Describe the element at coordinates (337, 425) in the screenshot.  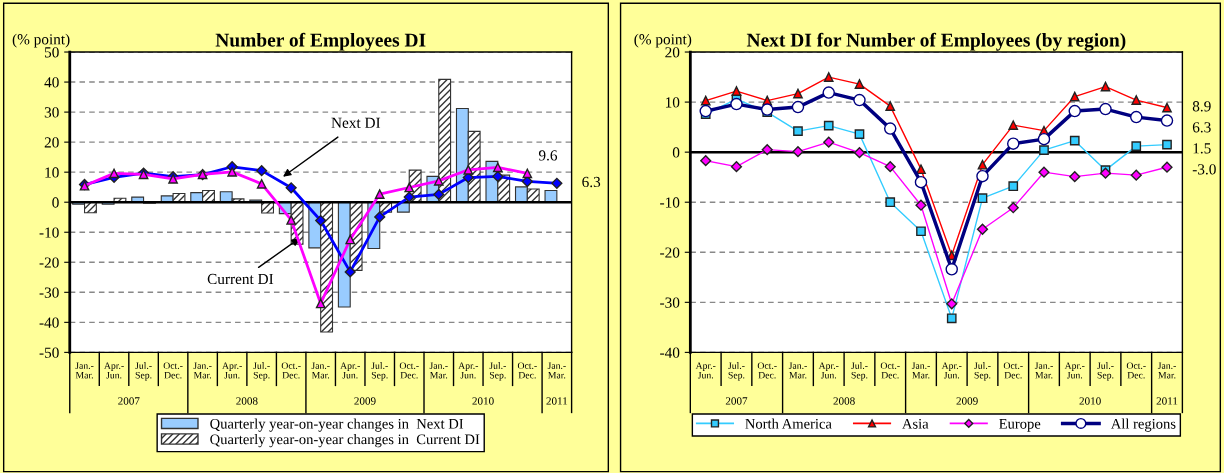
I see `legend-label: Quarterly year-on-year changes in Next DI` at that location.